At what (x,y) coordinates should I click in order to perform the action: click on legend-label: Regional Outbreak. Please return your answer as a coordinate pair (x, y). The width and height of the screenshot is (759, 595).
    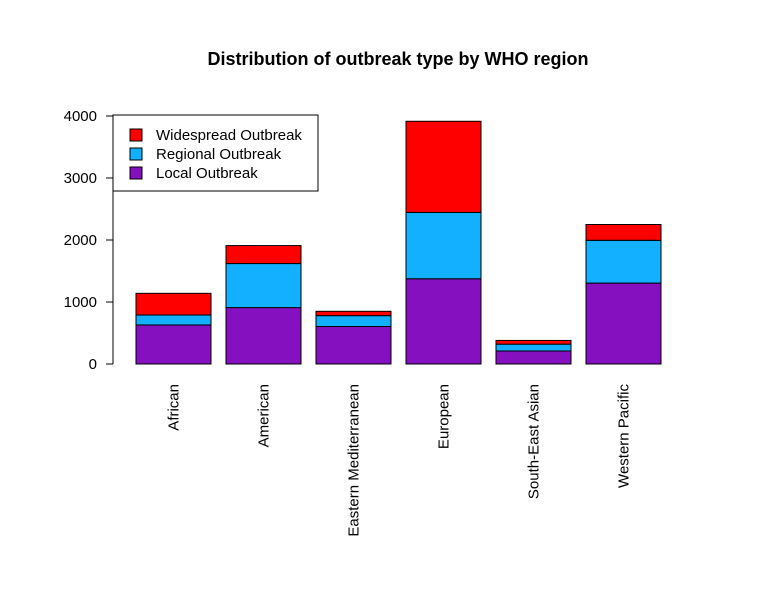
    Looking at the image, I should click on (219, 154).